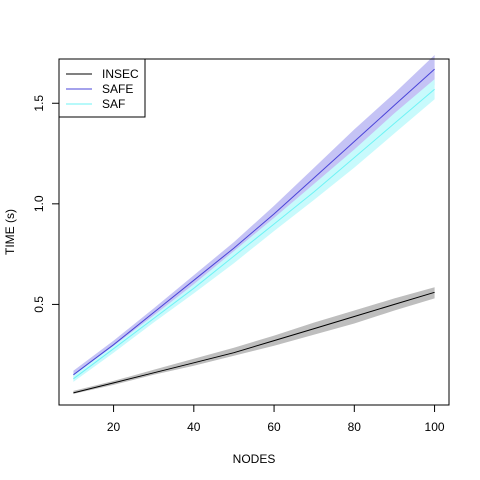  I want to click on legend-label-insec: INSEC, so click(120, 74).